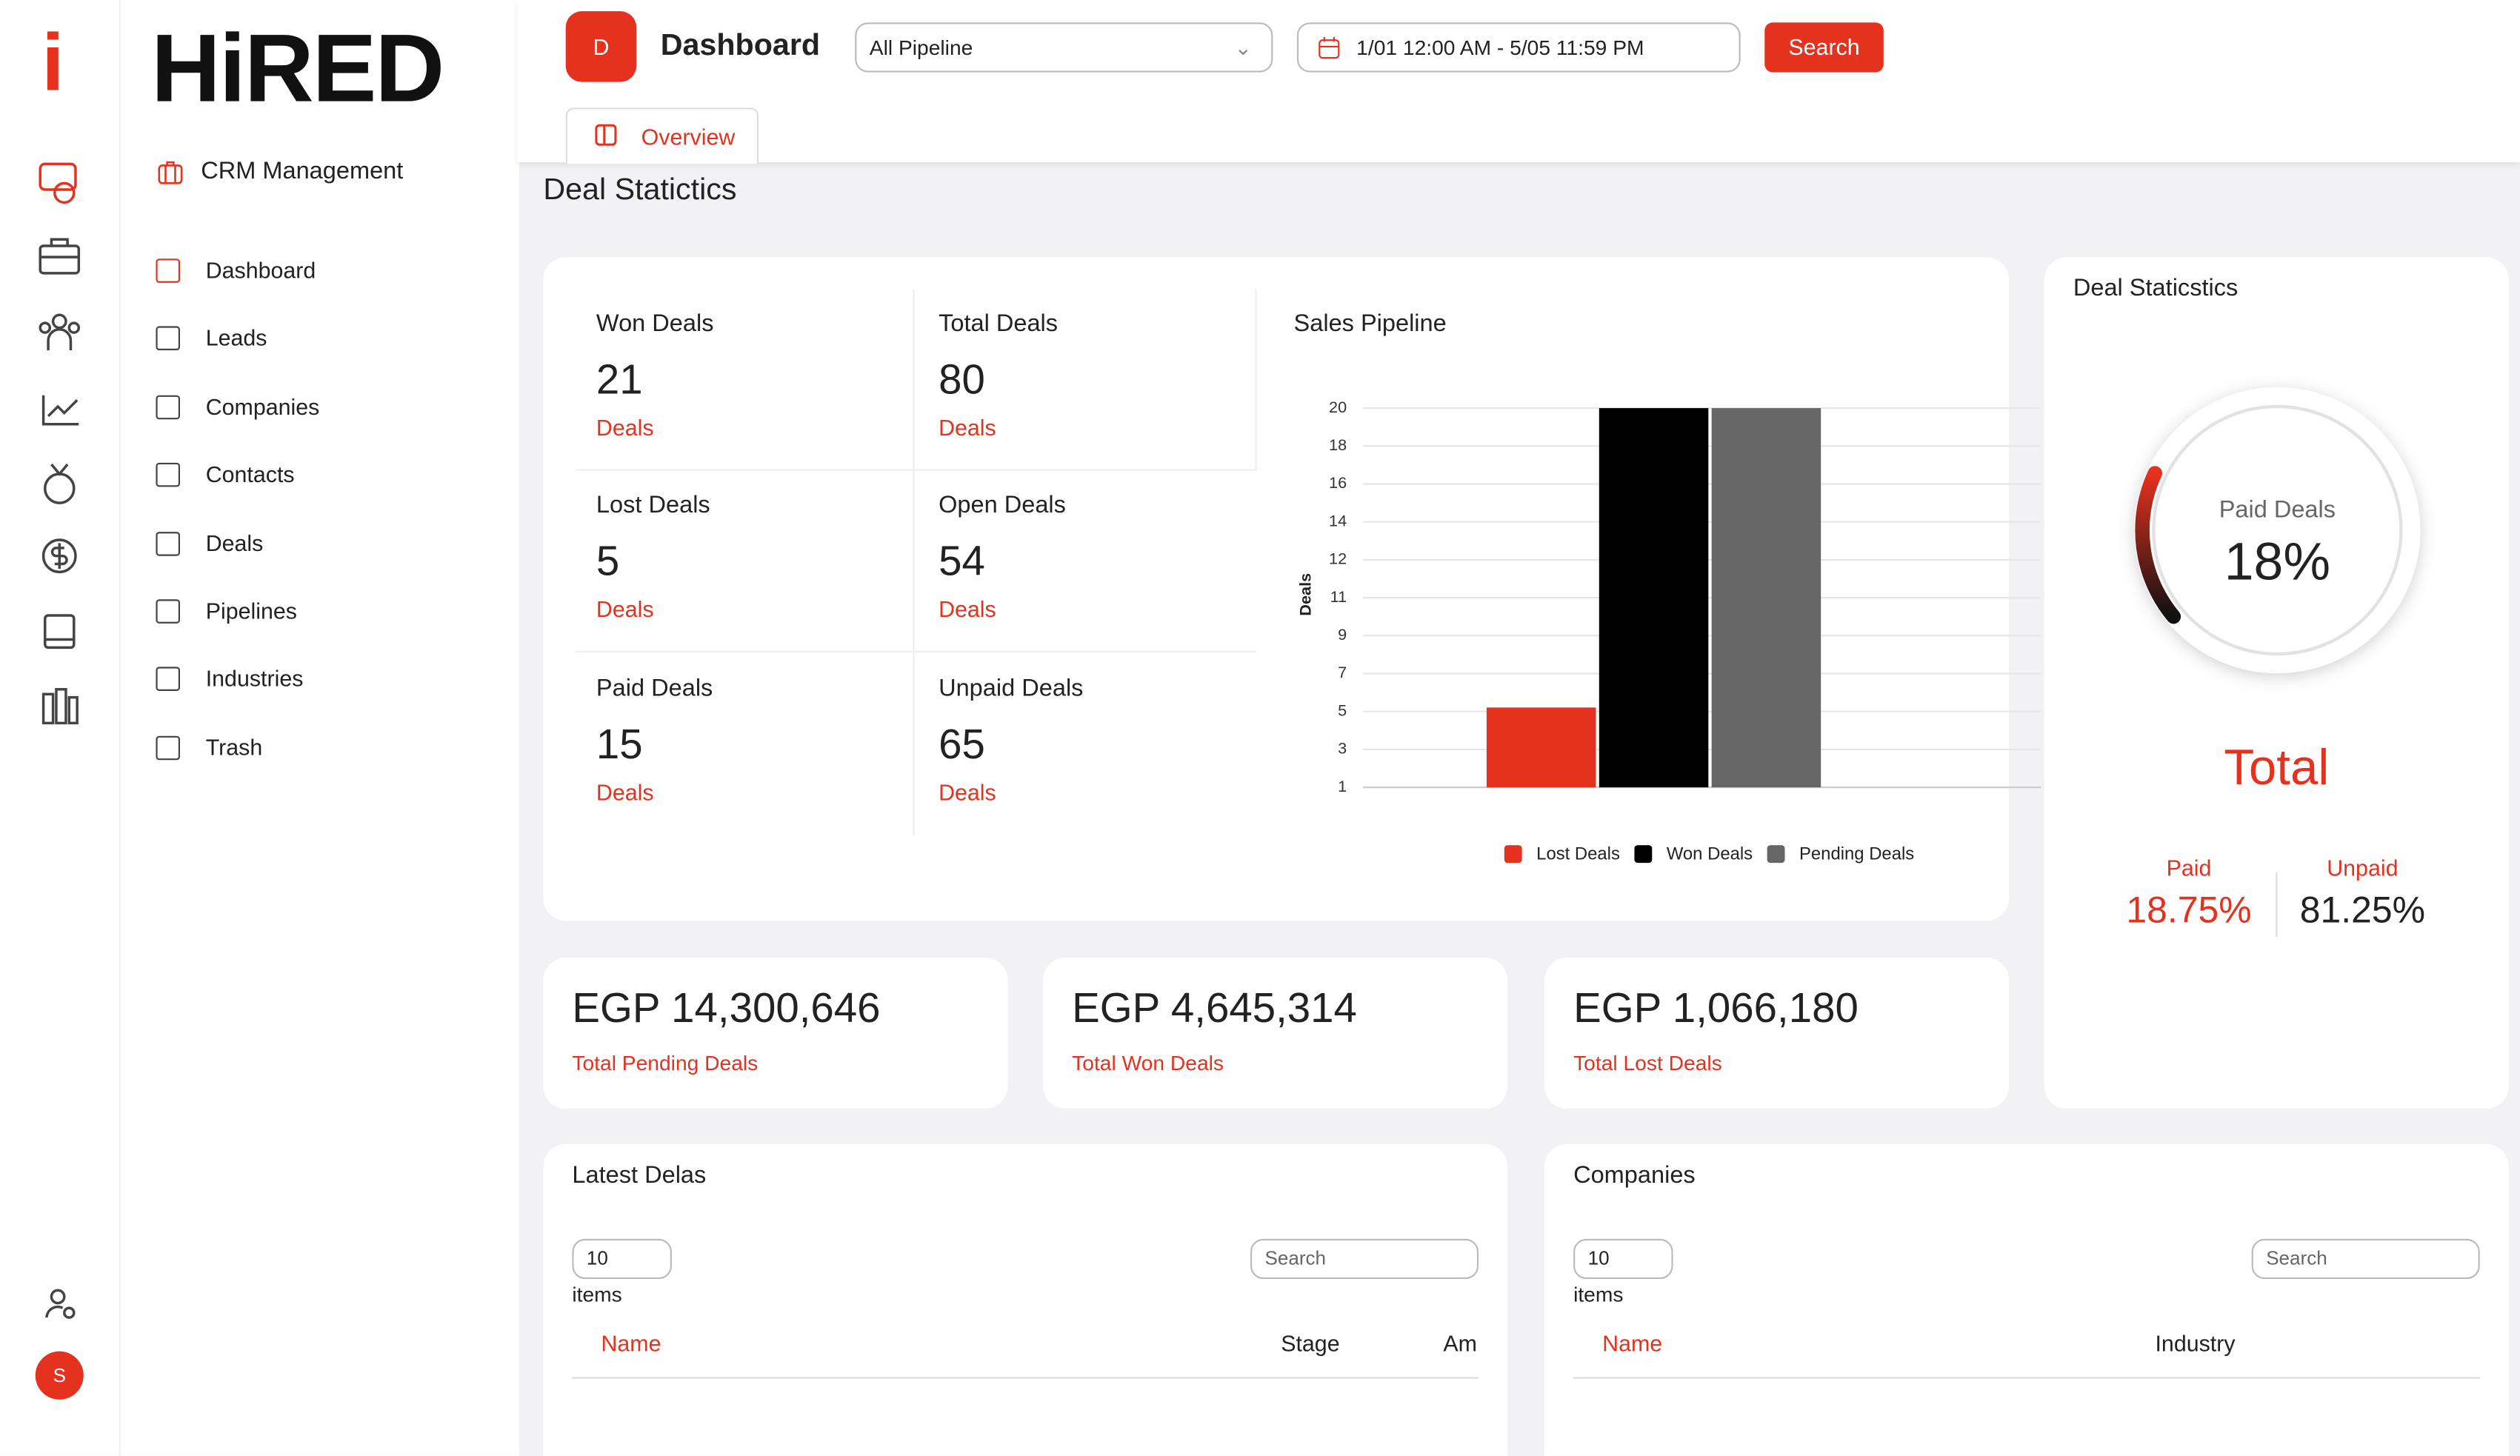 The width and height of the screenshot is (2520, 1456). Describe the element at coordinates (1002, 505) in the screenshot. I see `stat-label: Open Deals` at that location.